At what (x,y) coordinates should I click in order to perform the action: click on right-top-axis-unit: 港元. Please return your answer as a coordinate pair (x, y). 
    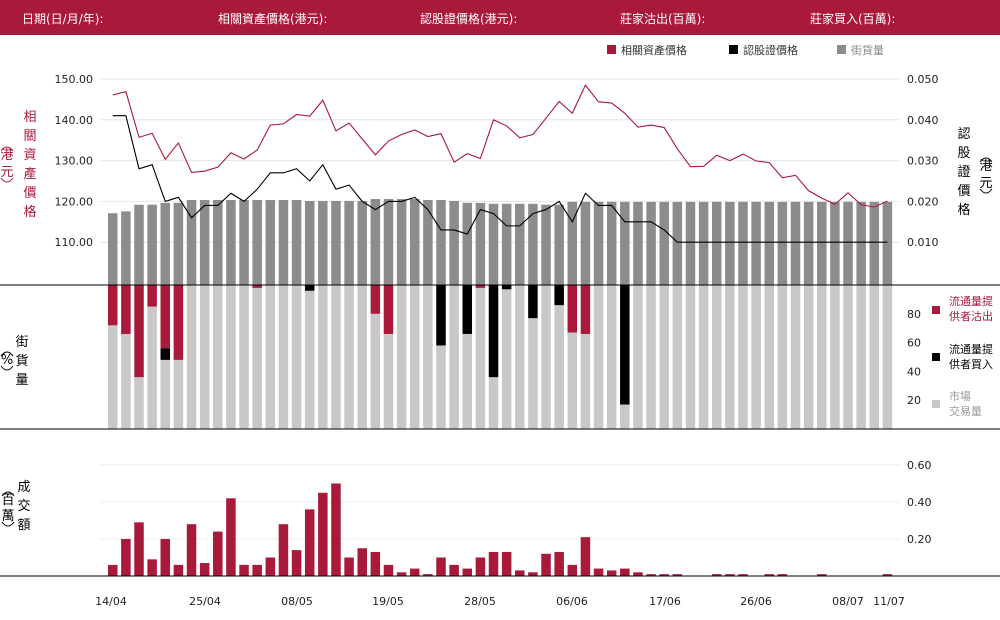
    Looking at the image, I should click on (986, 175).